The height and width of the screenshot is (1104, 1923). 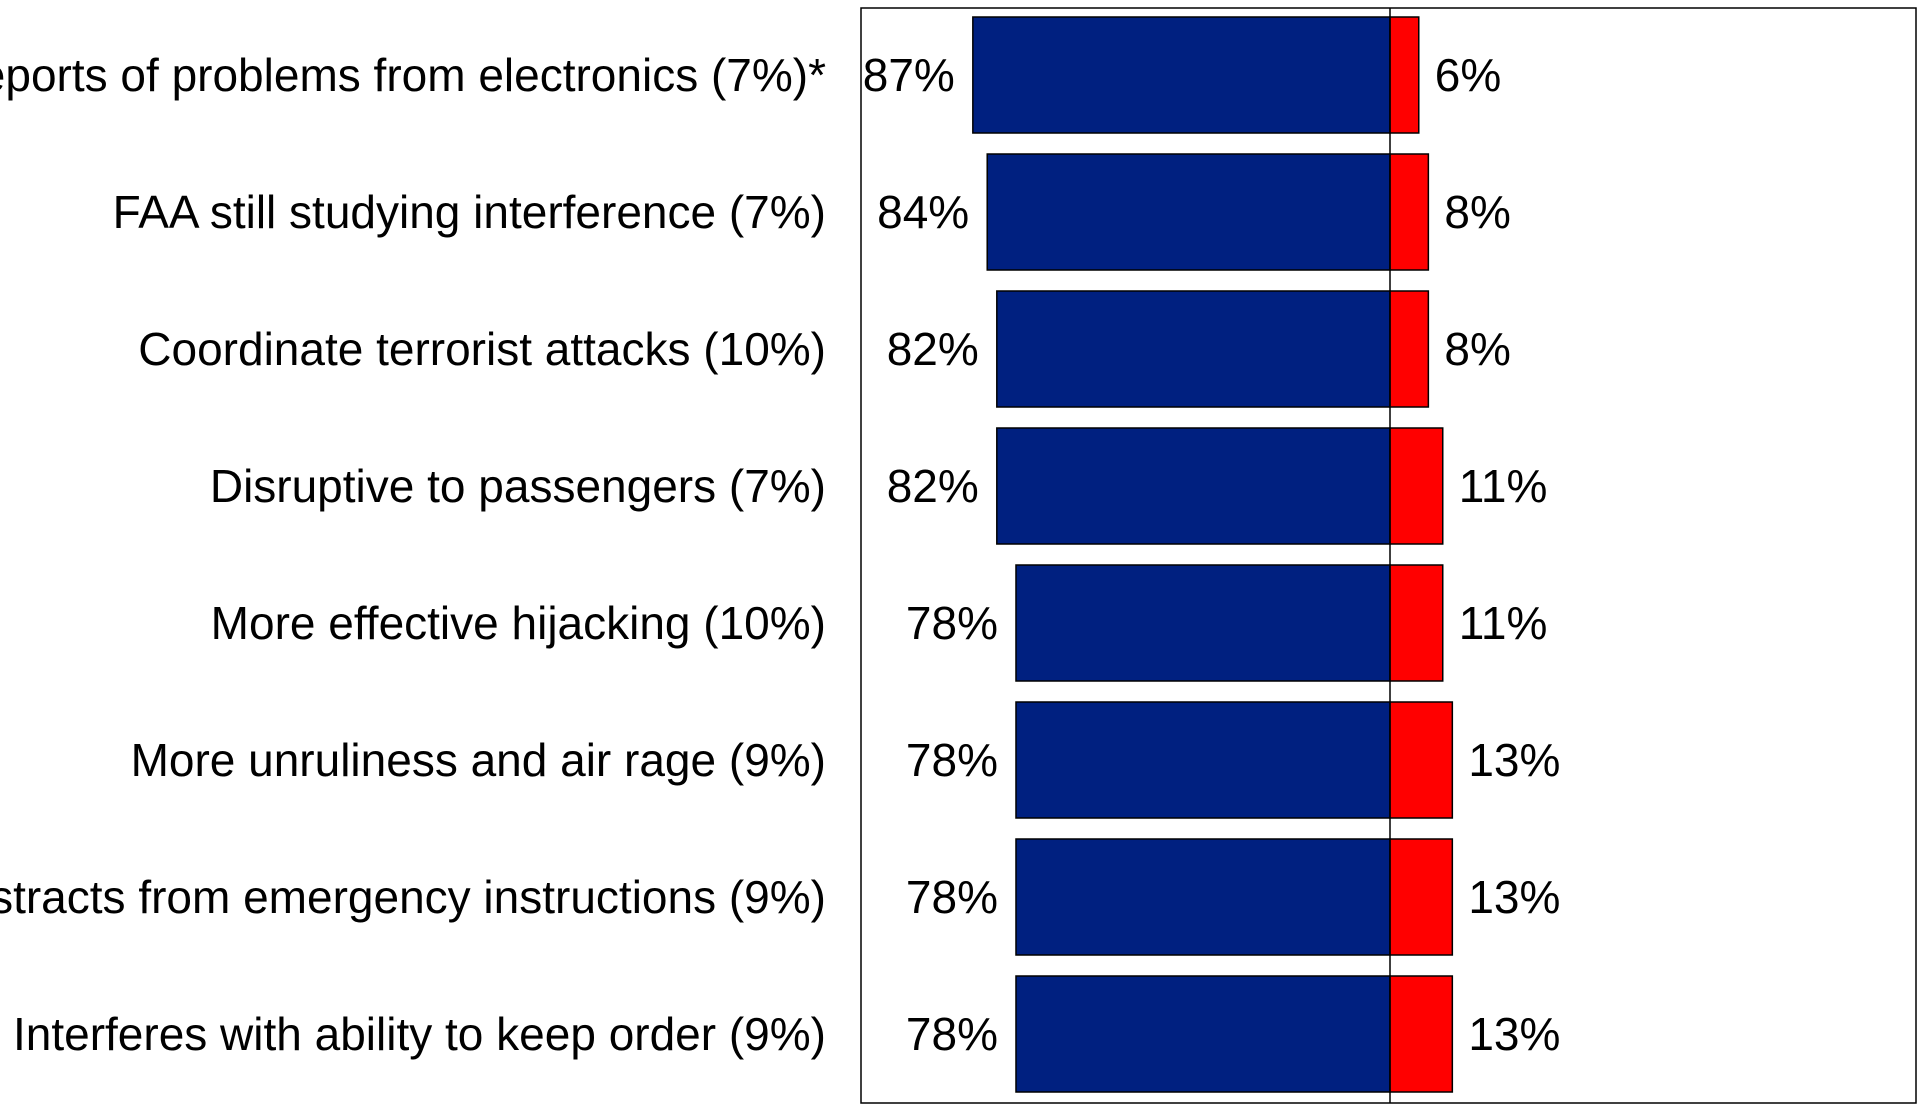 What do you see at coordinates (1468, 75) in the screenshot?
I see `data-label-right: 6%` at bounding box center [1468, 75].